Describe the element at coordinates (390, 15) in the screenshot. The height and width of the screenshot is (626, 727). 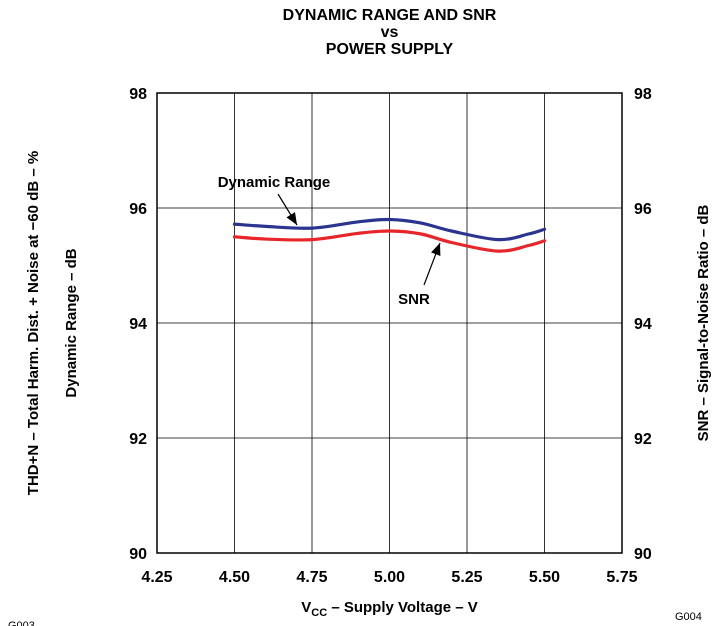
I see `chart-title-line: DYNAMIC RANGE AND SNR` at that location.